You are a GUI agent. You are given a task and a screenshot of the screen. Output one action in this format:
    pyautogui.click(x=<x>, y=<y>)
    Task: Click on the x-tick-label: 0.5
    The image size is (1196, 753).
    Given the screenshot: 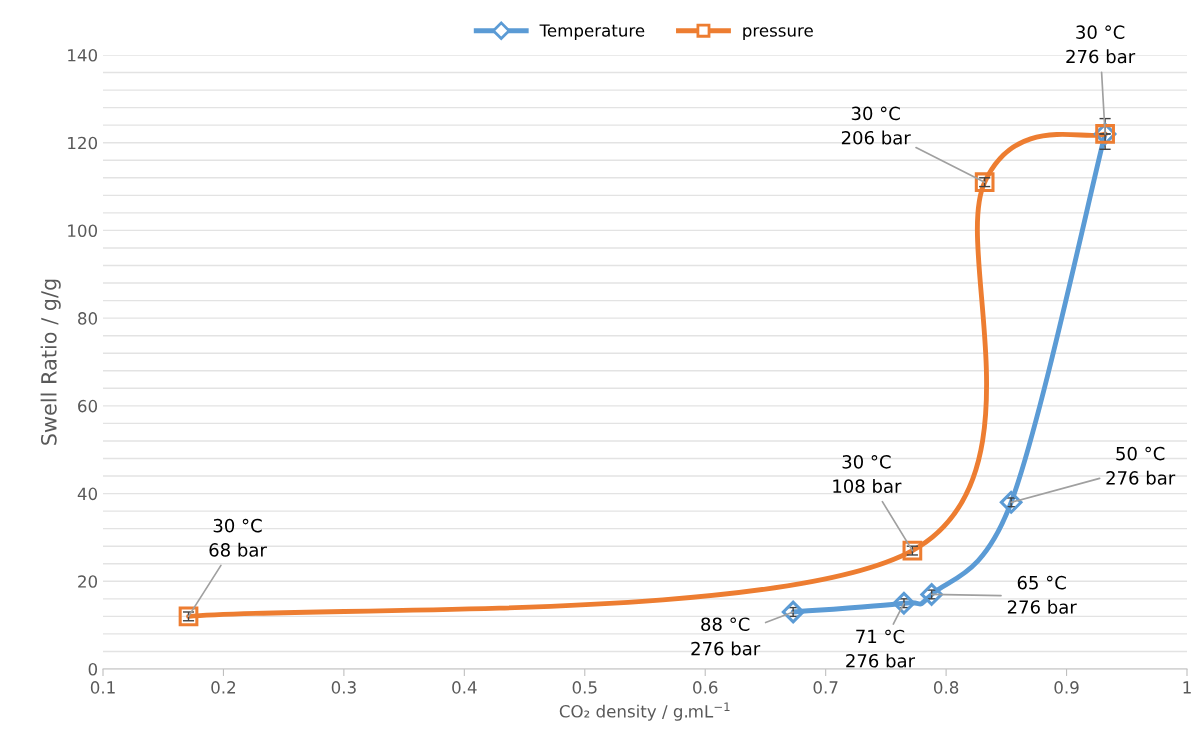 What is the action you would take?
    pyautogui.click(x=584, y=687)
    